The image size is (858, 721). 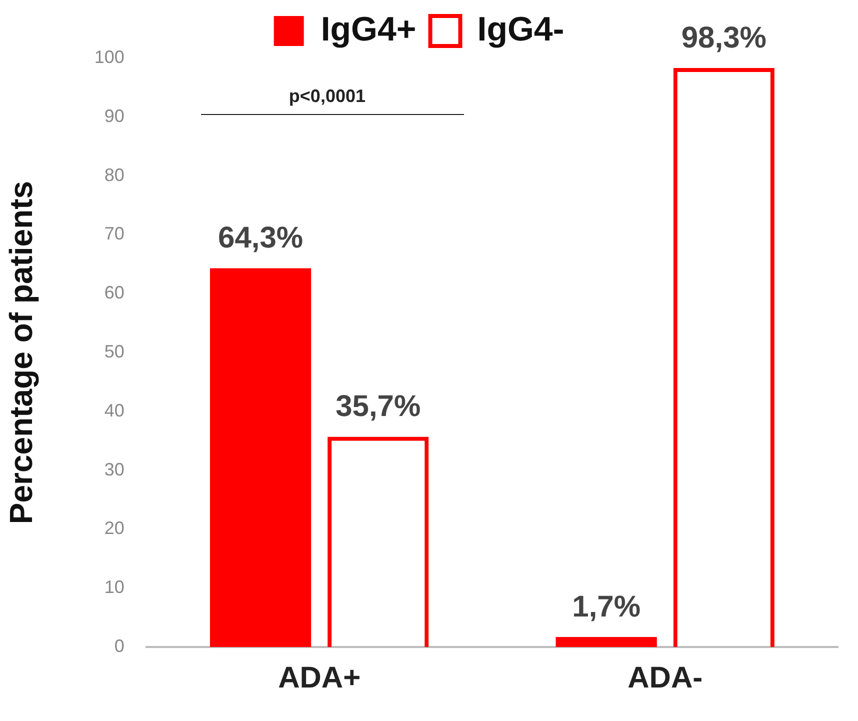 What do you see at coordinates (119, 646) in the screenshot?
I see `y-tick-label: 0` at bounding box center [119, 646].